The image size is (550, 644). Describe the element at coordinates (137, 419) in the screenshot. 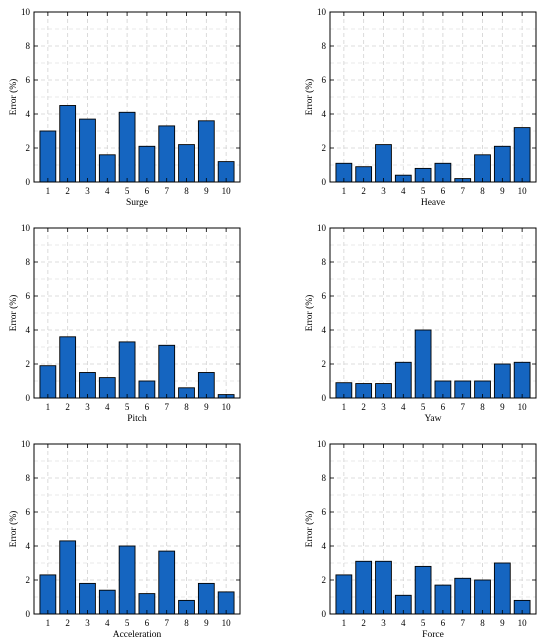

I see `x-axis-label: Pitch` at that location.